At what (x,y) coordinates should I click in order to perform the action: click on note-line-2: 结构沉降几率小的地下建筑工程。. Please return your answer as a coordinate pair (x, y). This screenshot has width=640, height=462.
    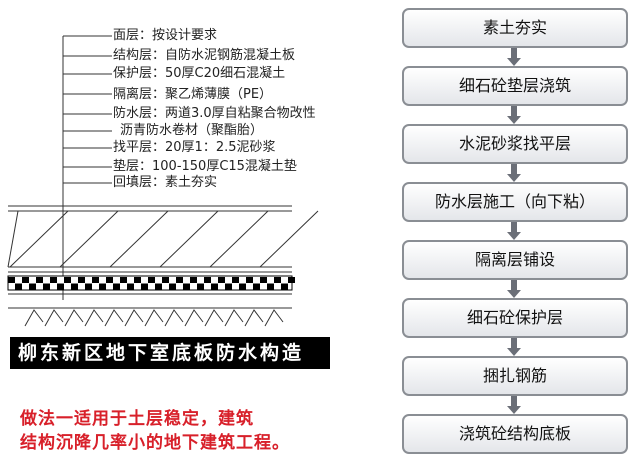
    Looking at the image, I should click on (155, 443).